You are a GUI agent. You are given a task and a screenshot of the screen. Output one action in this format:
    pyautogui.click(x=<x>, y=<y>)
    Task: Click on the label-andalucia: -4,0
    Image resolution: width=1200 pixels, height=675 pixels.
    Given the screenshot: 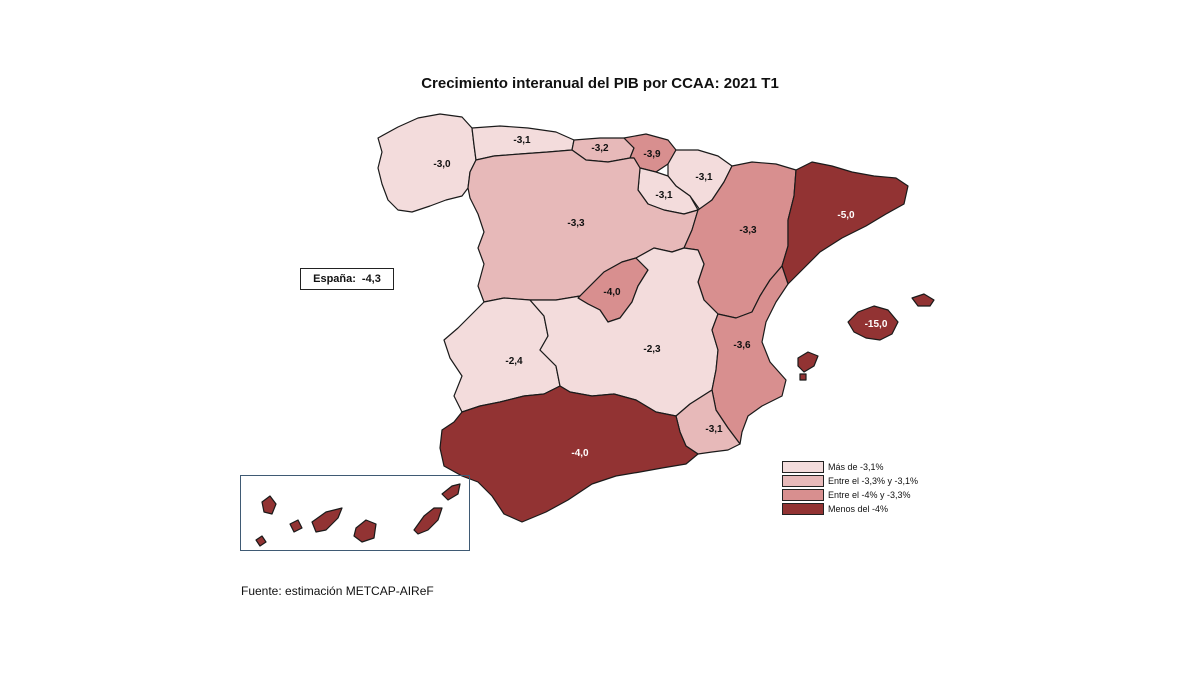 What is the action you would take?
    pyautogui.click(x=580, y=453)
    